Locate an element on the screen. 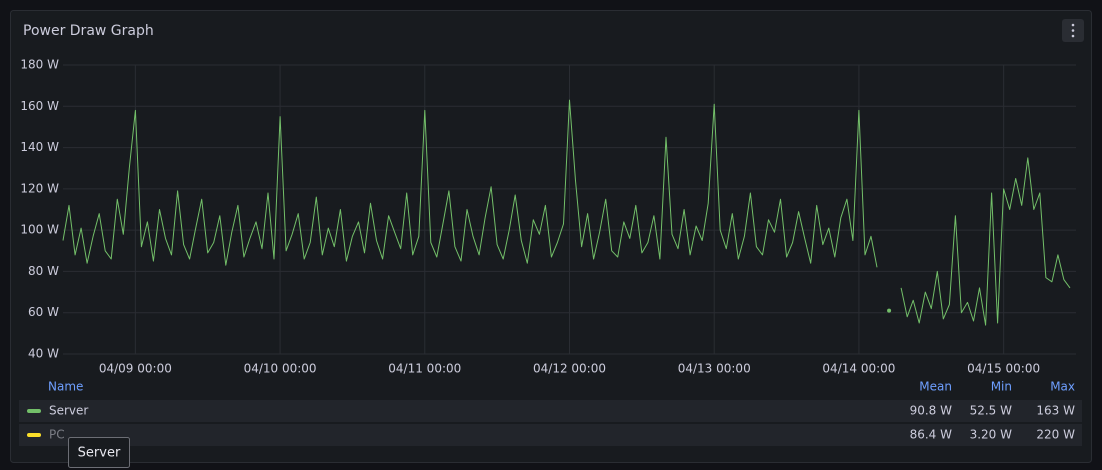  legend-stat: 163 W is located at coordinates (1055, 411).